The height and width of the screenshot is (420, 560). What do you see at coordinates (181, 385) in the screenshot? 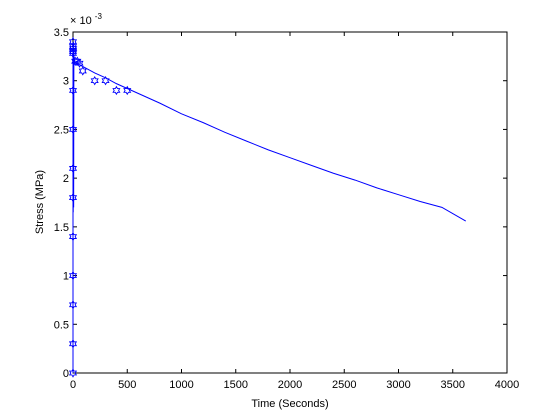
I see `x-tick-label: 1000` at bounding box center [181, 385].